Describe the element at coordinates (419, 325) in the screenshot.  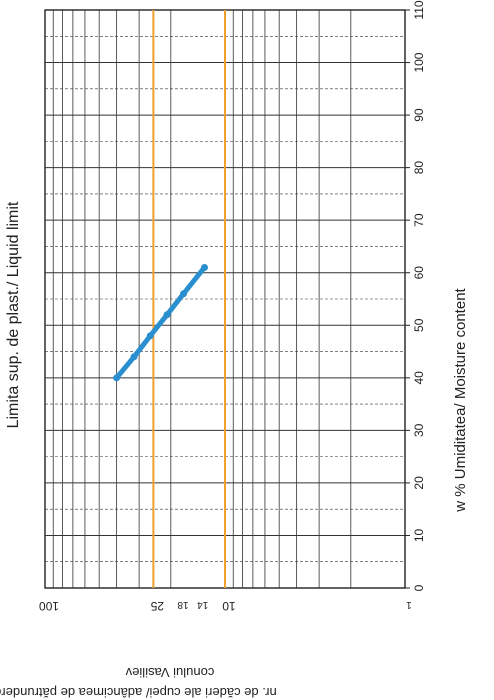
I see `x-tick-label: 50` at that location.